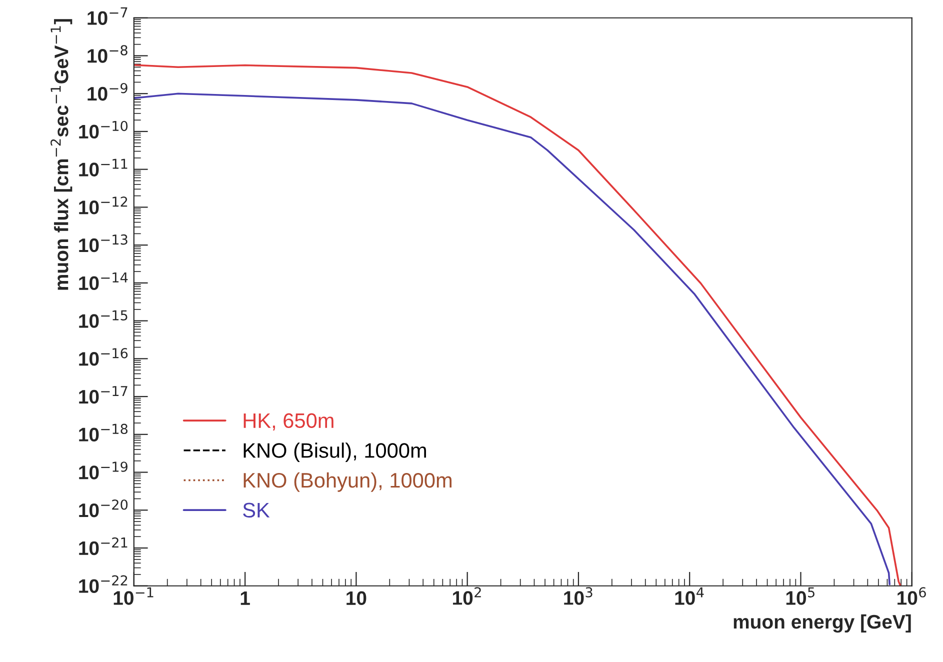  What do you see at coordinates (245, 598) in the screenshot?
I see `x-tick-label: 1` at bounding box center [245, 598].